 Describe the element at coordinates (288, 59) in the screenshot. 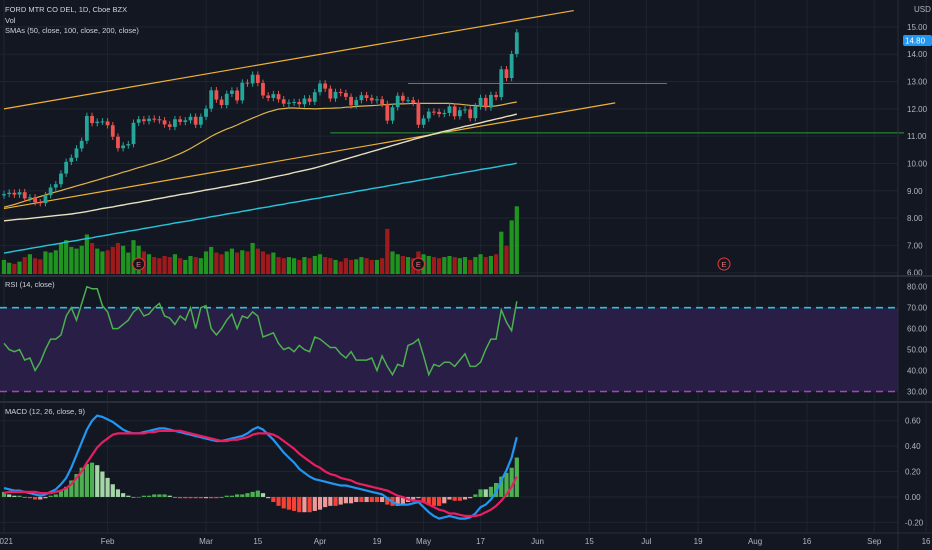

I see `channel-upper-line` at that location.